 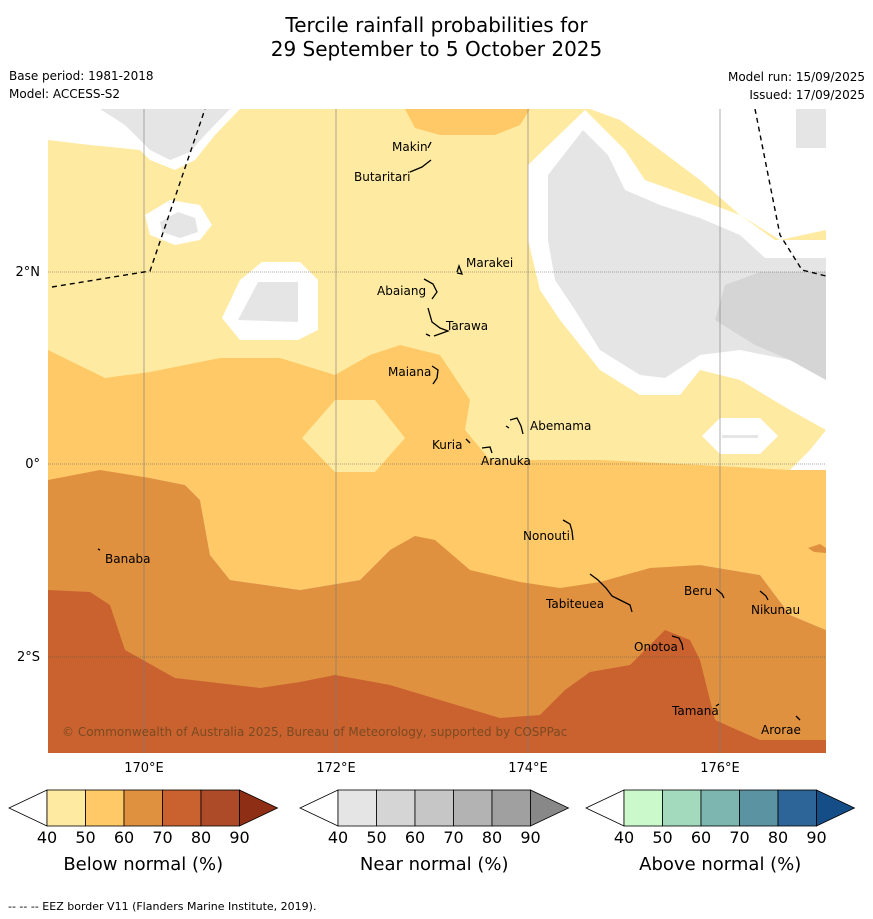 What do you see at coordinates (492, 837) in the screenshot?
I see `colorbar-1-tick: 80` at bounding box center [492, 837].